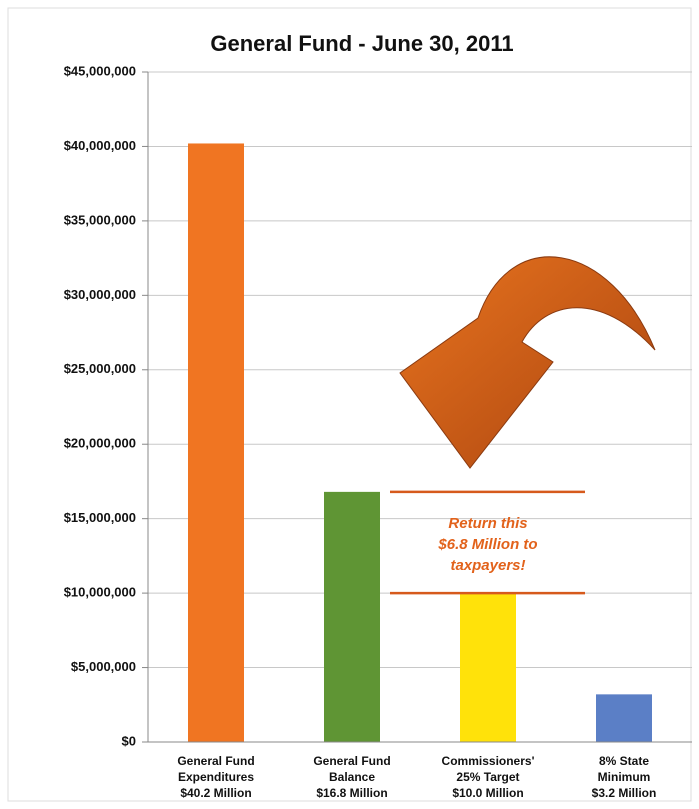 Image resolution: width=699 pixels, height=809 pixels. Describe the element at coordinates (361, 43) in the screenshot. I see `chart-title: General Fund - June 30, 2011` at that location.